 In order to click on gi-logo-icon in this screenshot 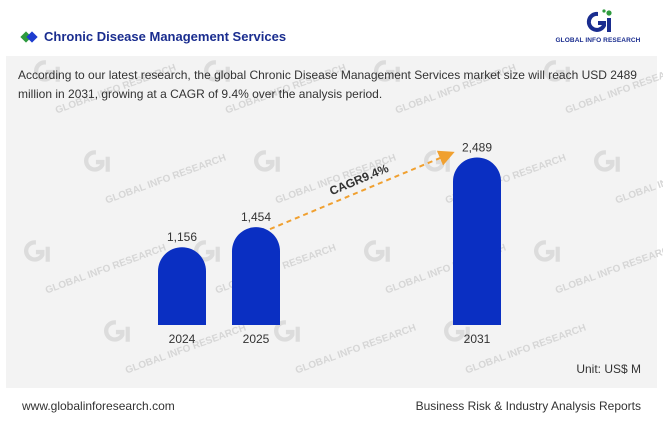, I will do `click(599, 20)`.